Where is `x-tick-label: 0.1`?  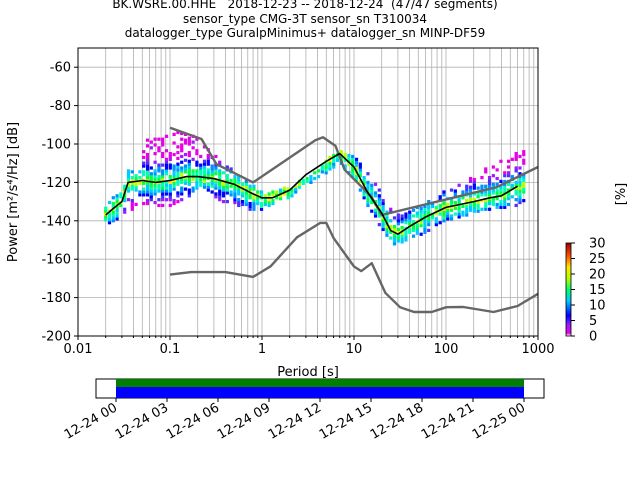
x-tick-label: 0.1 is located at coordinates (170, 349).